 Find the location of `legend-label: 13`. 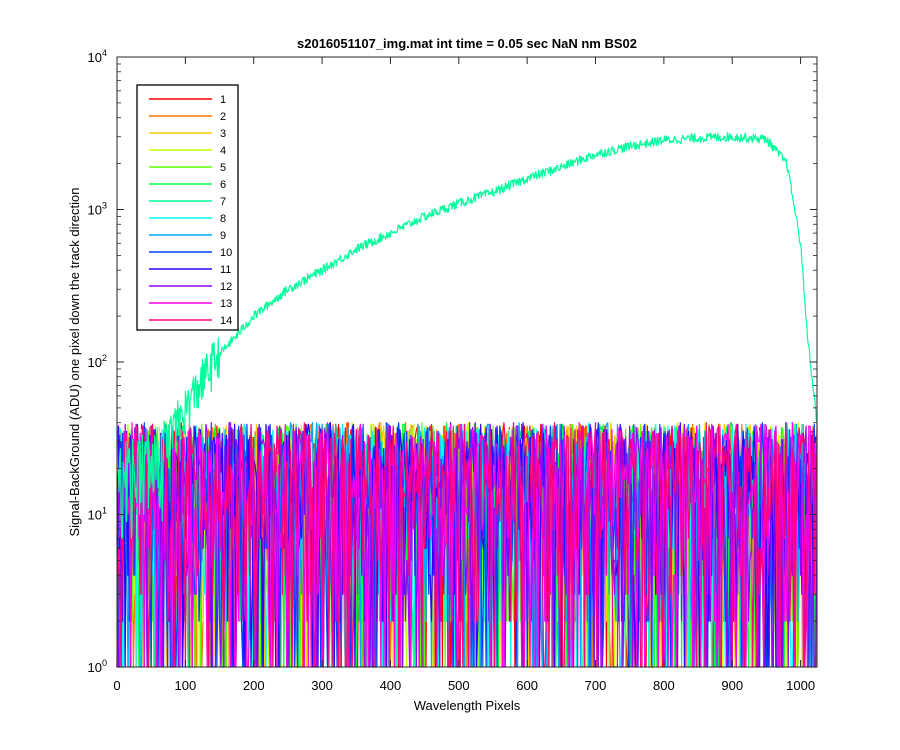

legend-label: 13 is located at coordinates (226, 304).